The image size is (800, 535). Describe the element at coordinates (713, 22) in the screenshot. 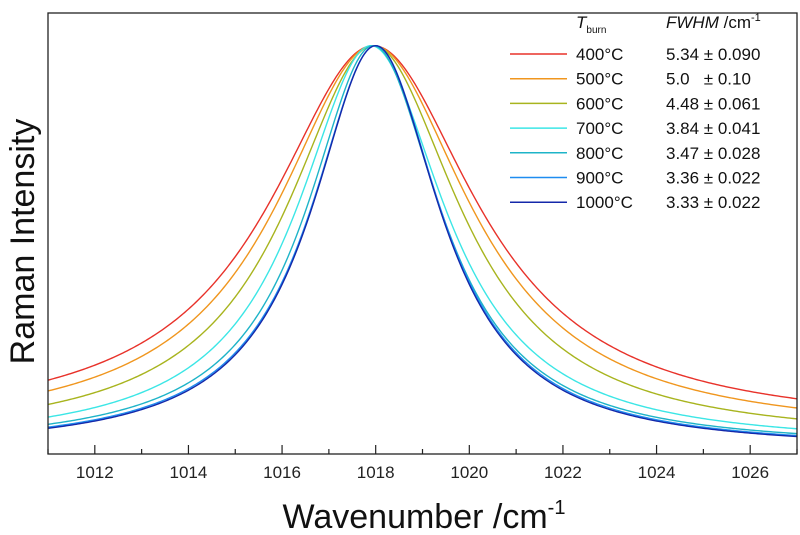

I see `legend-header-fwhm: FWHM /cm-1` at that location.